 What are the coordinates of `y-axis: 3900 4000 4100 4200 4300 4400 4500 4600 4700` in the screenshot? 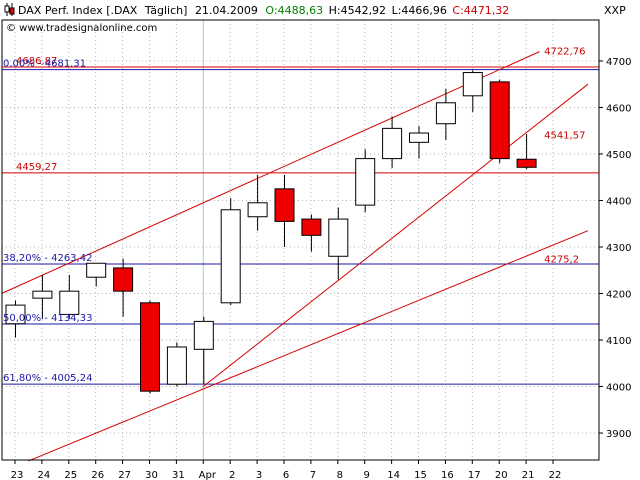 It's located at (615, 248).